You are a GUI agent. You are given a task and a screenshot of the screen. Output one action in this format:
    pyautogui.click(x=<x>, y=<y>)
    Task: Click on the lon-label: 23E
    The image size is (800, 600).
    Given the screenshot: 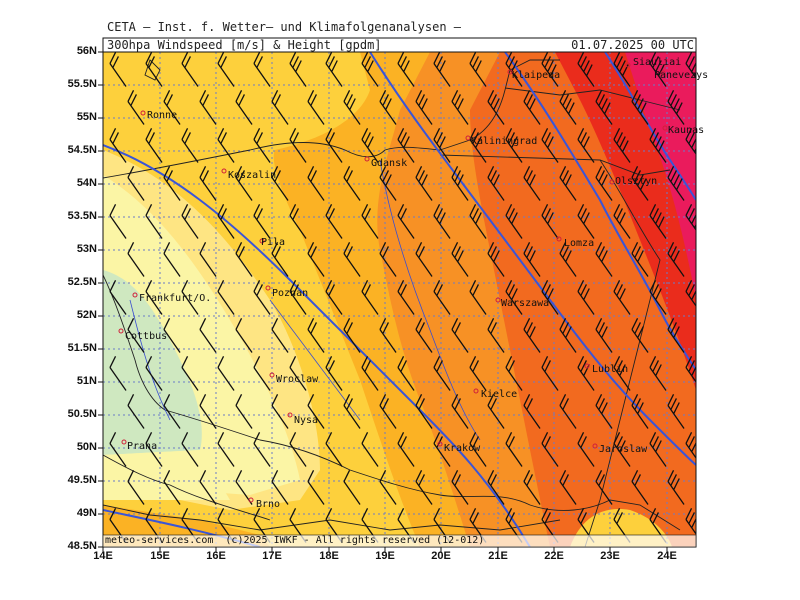 What is the action you would take?
    pyautogui.click(x=610, y=556)
    